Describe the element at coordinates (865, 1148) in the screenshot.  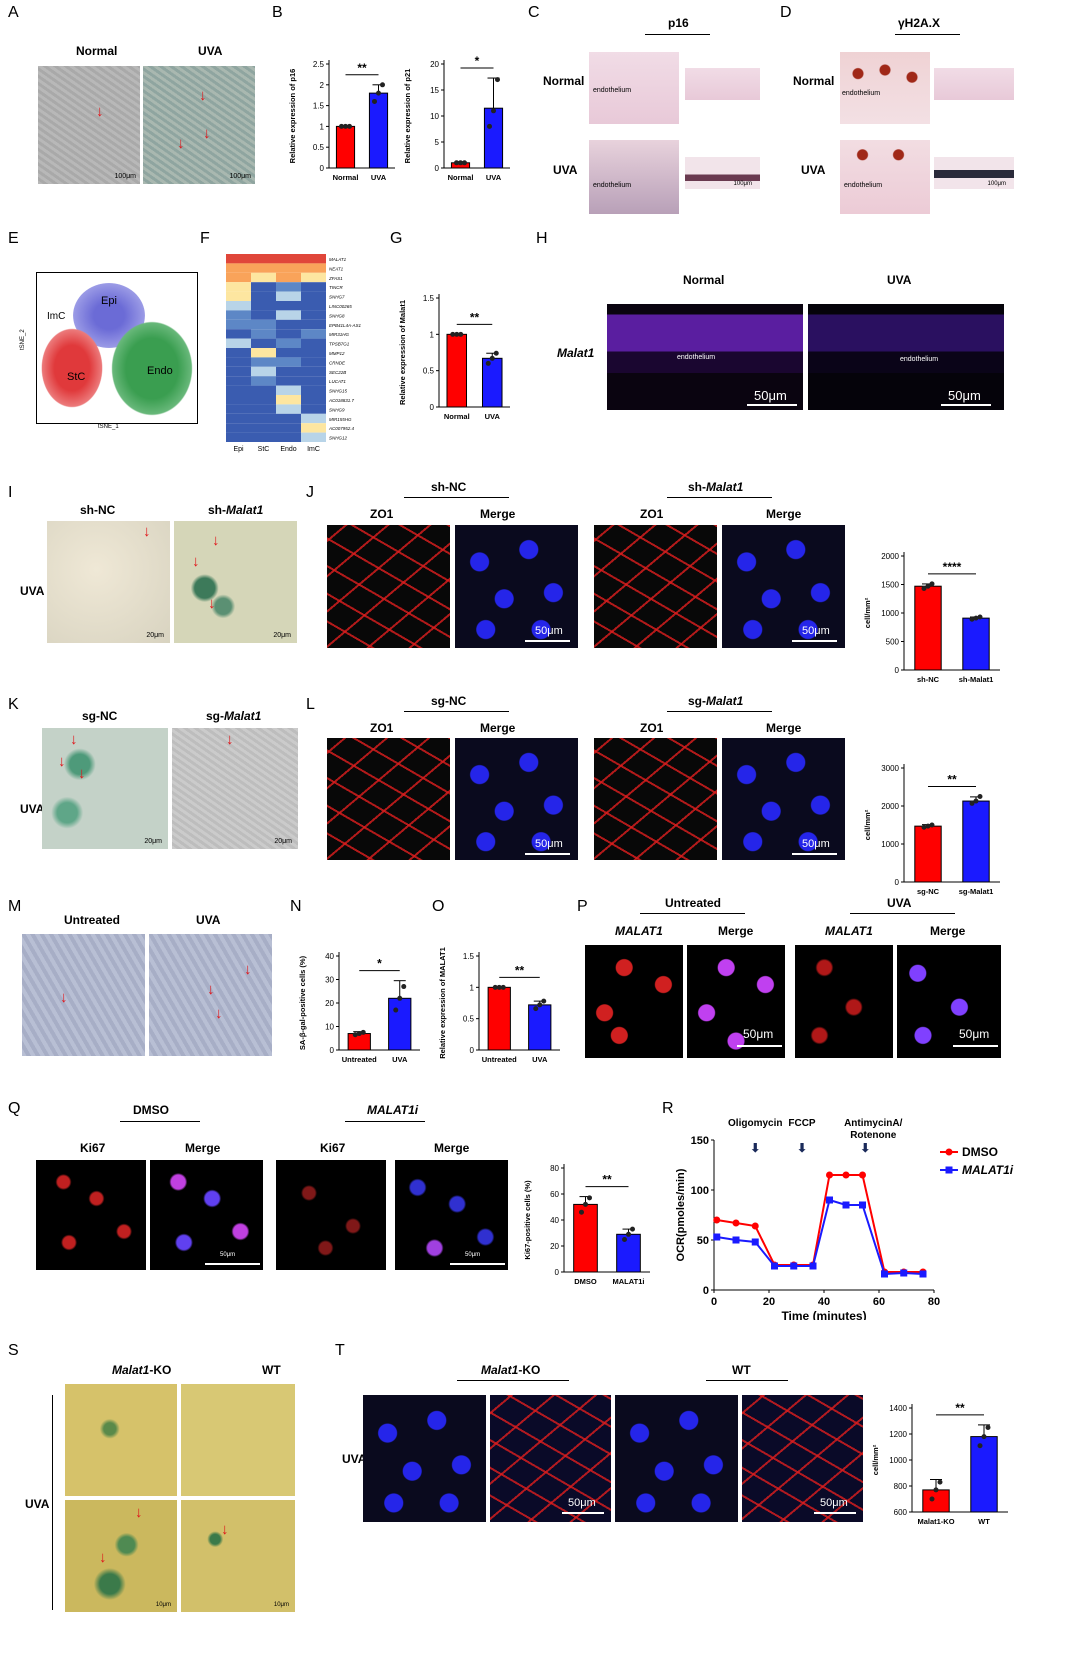
I see `down-arrow-icon: ⬇` at that location.